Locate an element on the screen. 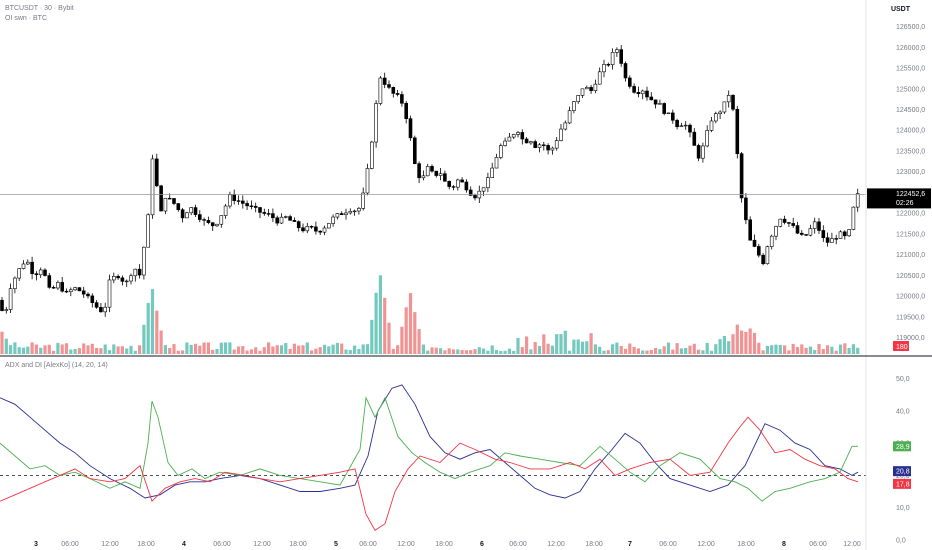  price-tick-label: 123000,0 is located at coordinates (910, 172).